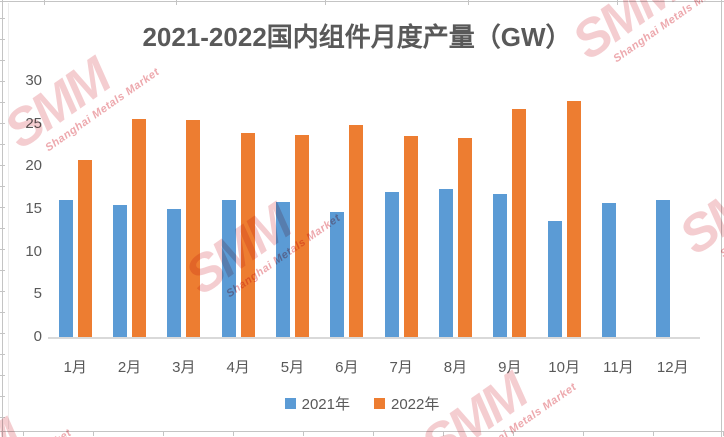 The height and width of the screenshot is (437, 724). What do you see at coordinates (174, 273) in the screenshot?
I see `bar-2021年-3月` at bounding box center [174, 273].